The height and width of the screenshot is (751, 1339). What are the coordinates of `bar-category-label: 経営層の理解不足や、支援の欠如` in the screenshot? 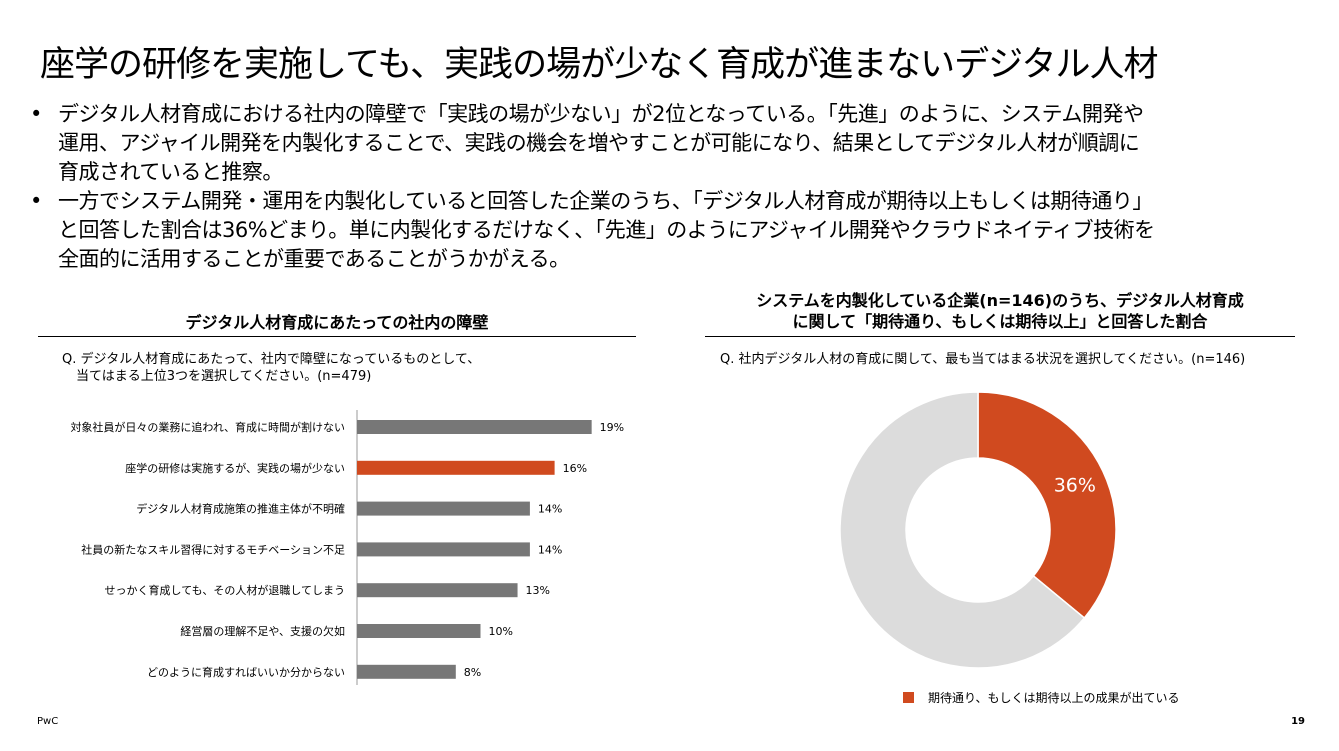 It's located at (262, 631).